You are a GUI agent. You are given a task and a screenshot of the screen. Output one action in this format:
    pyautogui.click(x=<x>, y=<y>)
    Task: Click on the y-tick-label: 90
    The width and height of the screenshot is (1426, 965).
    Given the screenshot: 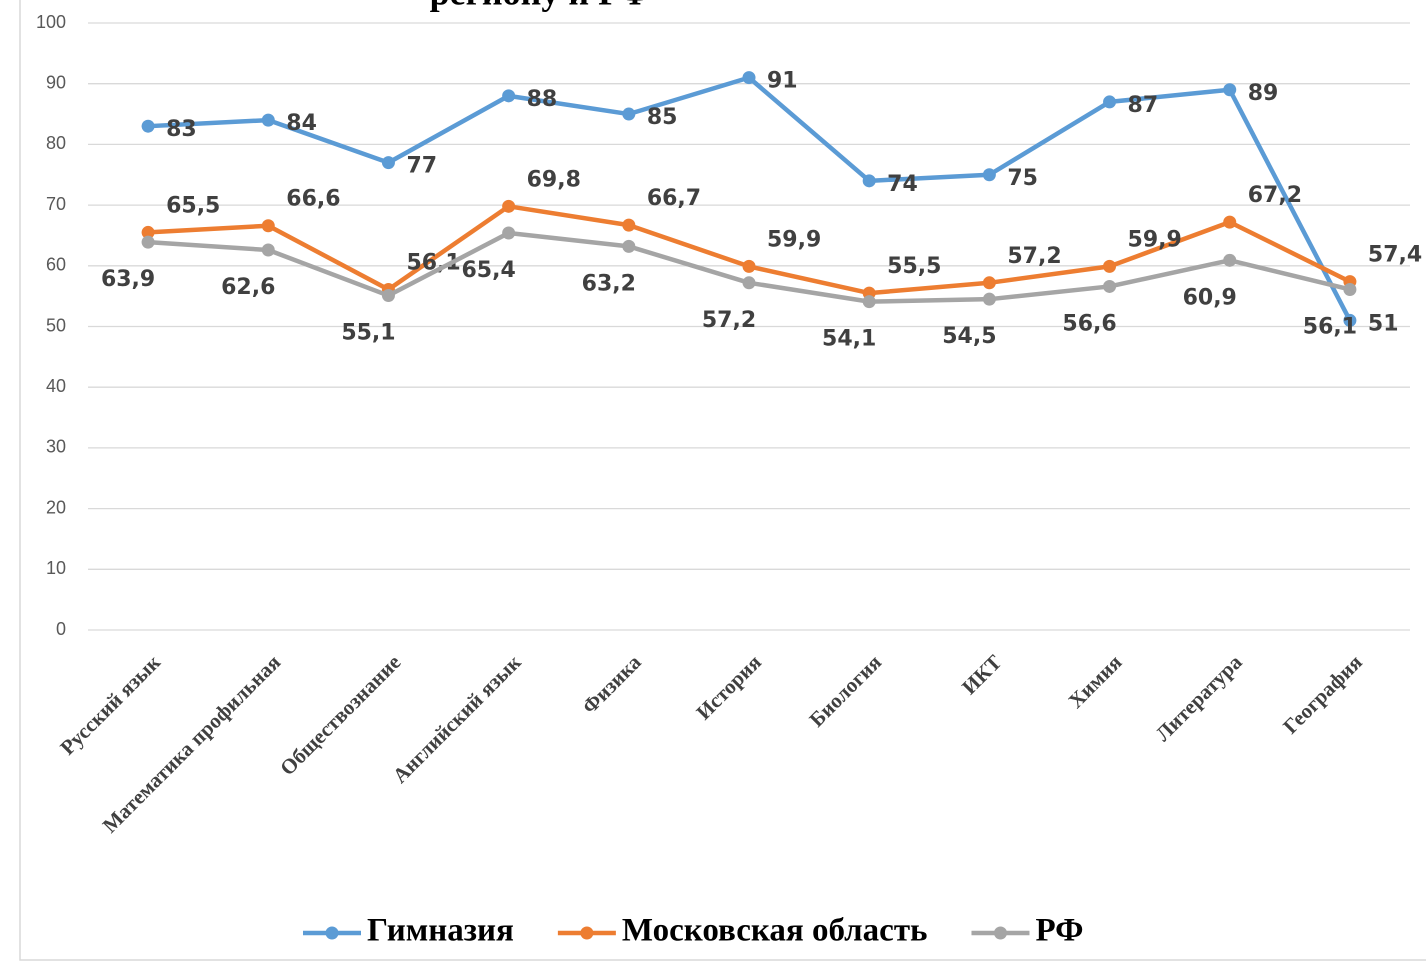 What is the action you would take?
    pyautogui.click(x=56, y=82)
    